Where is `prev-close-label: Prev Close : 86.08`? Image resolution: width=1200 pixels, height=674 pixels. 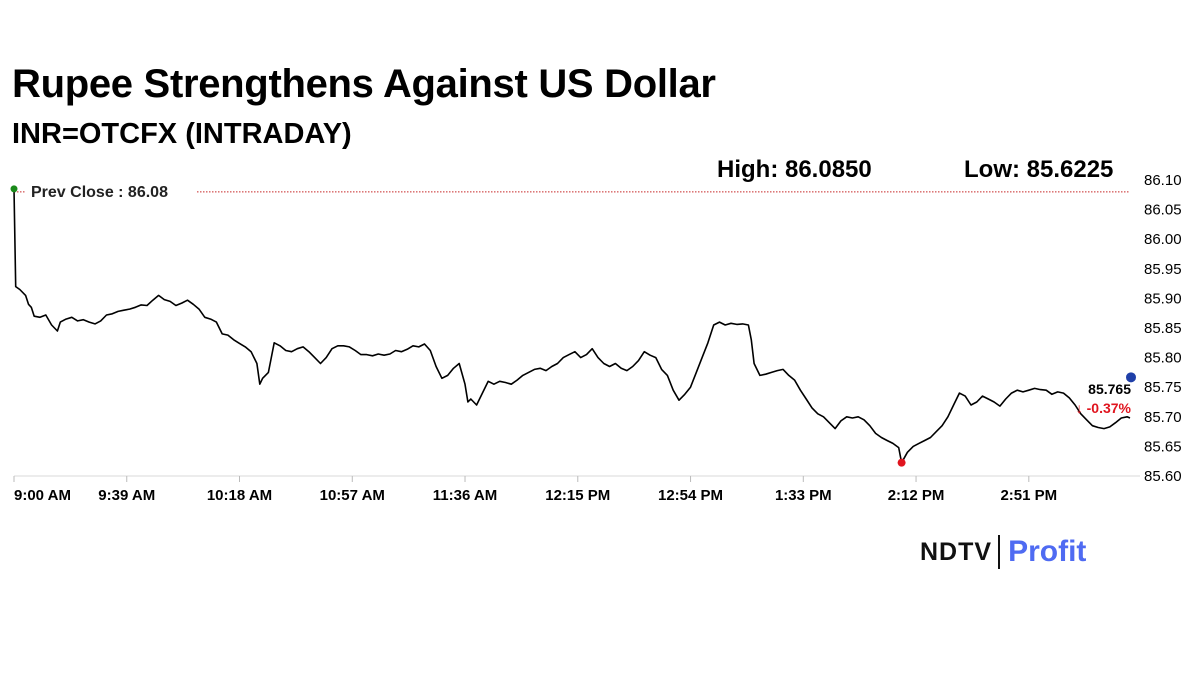
prev-close-label: Prev Close : 86.08 is located at coordinates (99, 192).